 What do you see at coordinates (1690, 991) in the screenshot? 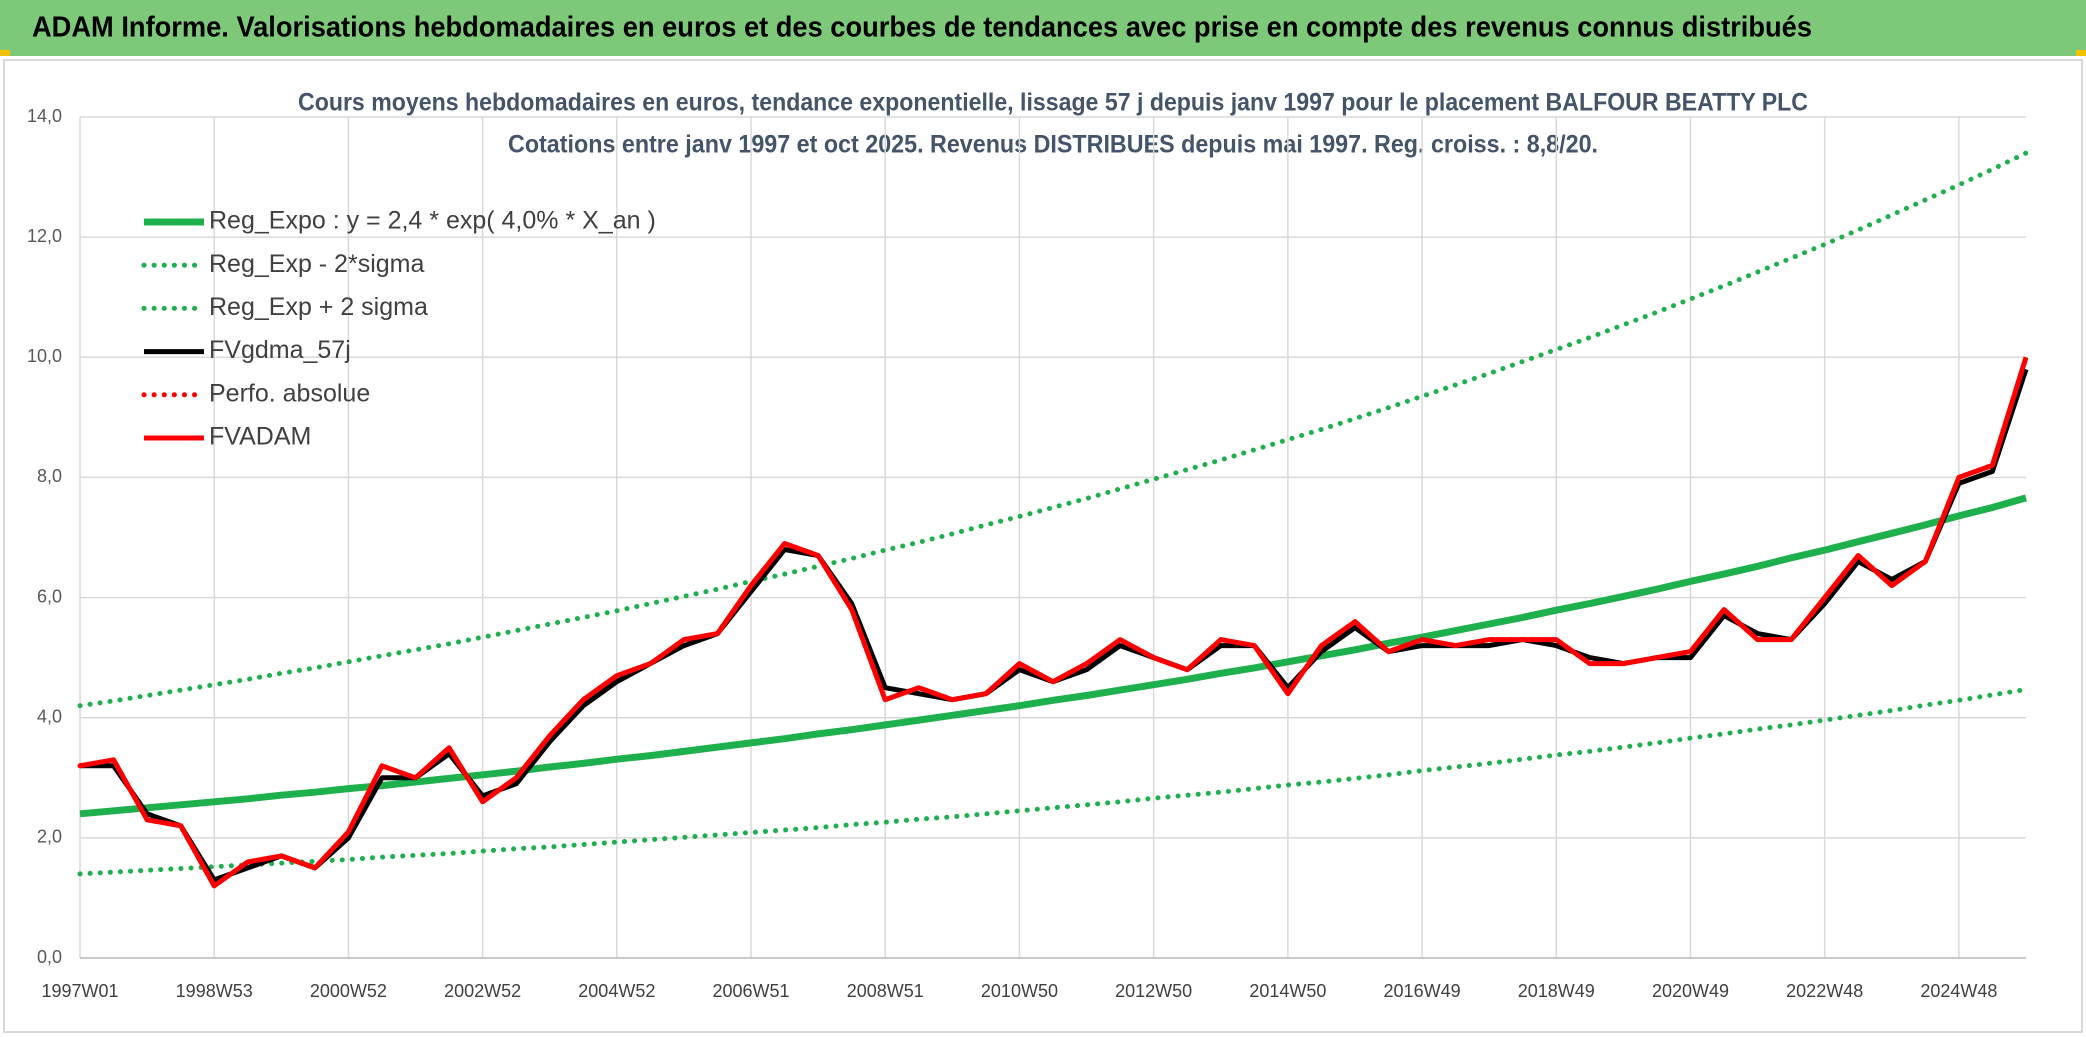
I see `x-tick-label: 2020W49` at bounding box center [1690, 991].